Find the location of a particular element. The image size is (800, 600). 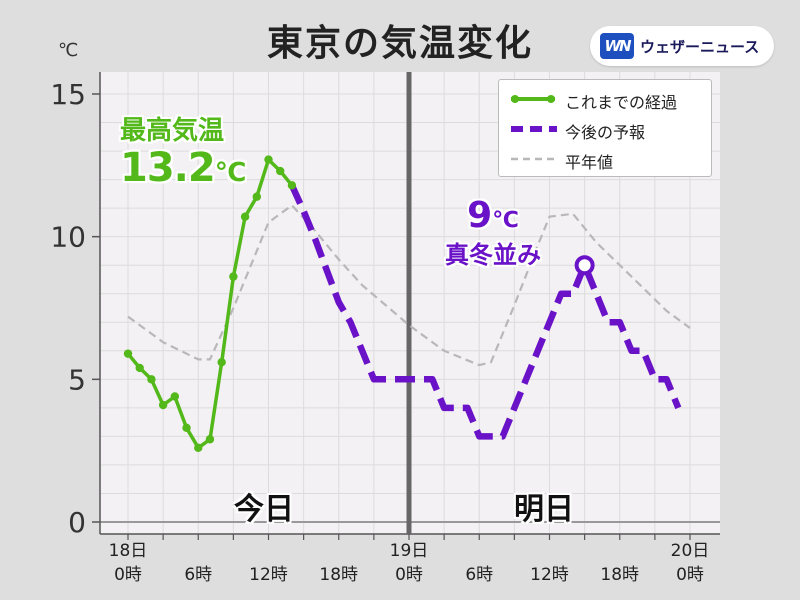

legend-item-observed: これまでの経過 is located at coordinates (605, 99).